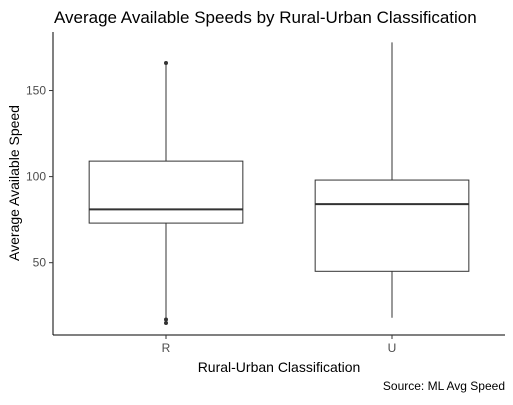  What do you see at coordinates (392, 348) in the screenshot?
I see `x-tick-label: U` at bounding box center [392, 348].